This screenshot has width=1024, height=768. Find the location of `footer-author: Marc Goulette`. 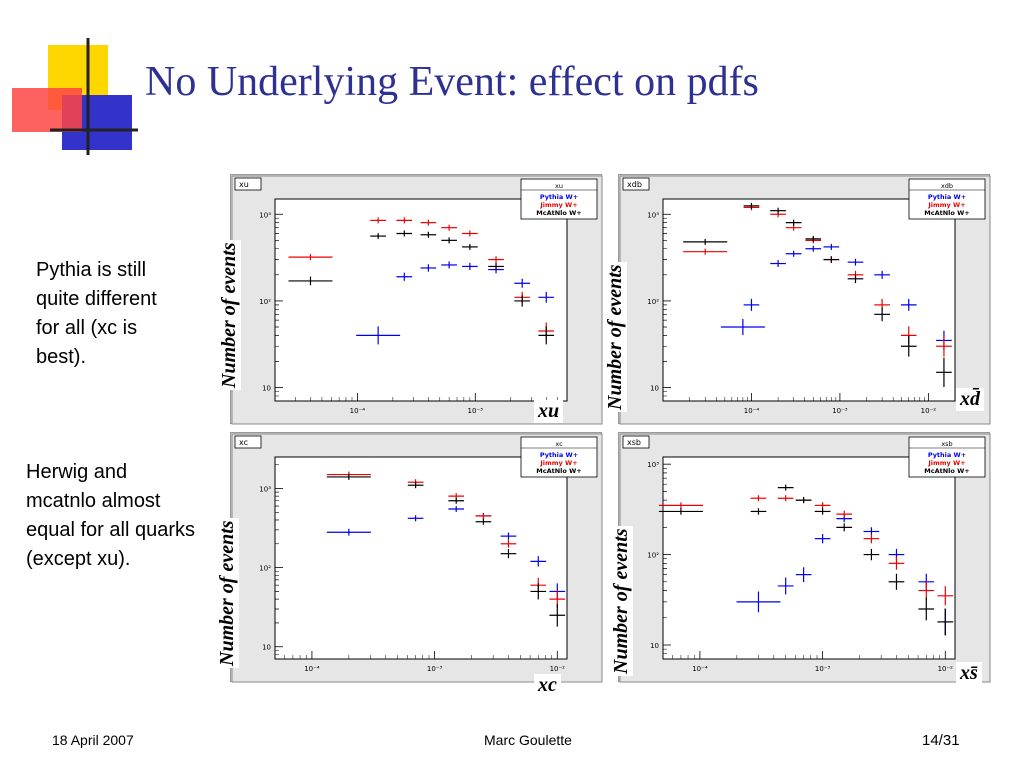

footer-author: Marc Goulette is located at coordinates (528, 740).